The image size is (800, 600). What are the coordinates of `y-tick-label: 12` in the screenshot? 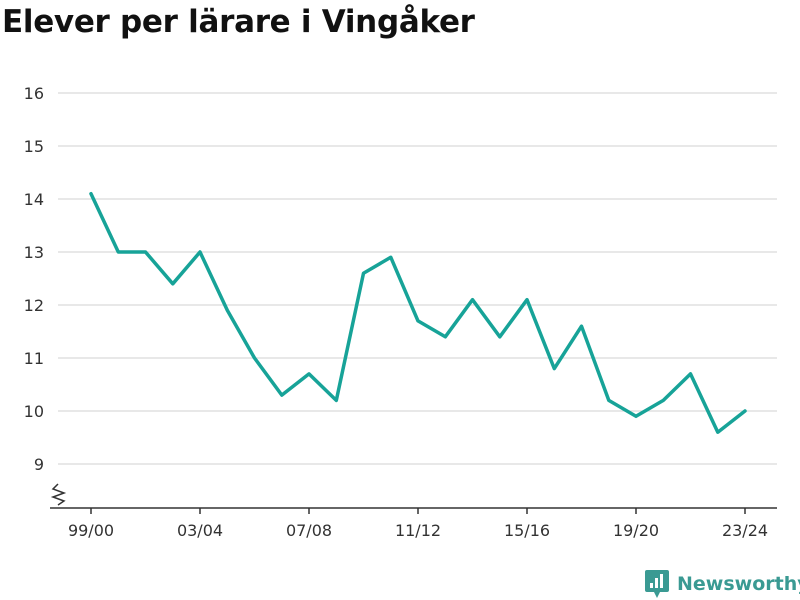 It's located at (34, 305).